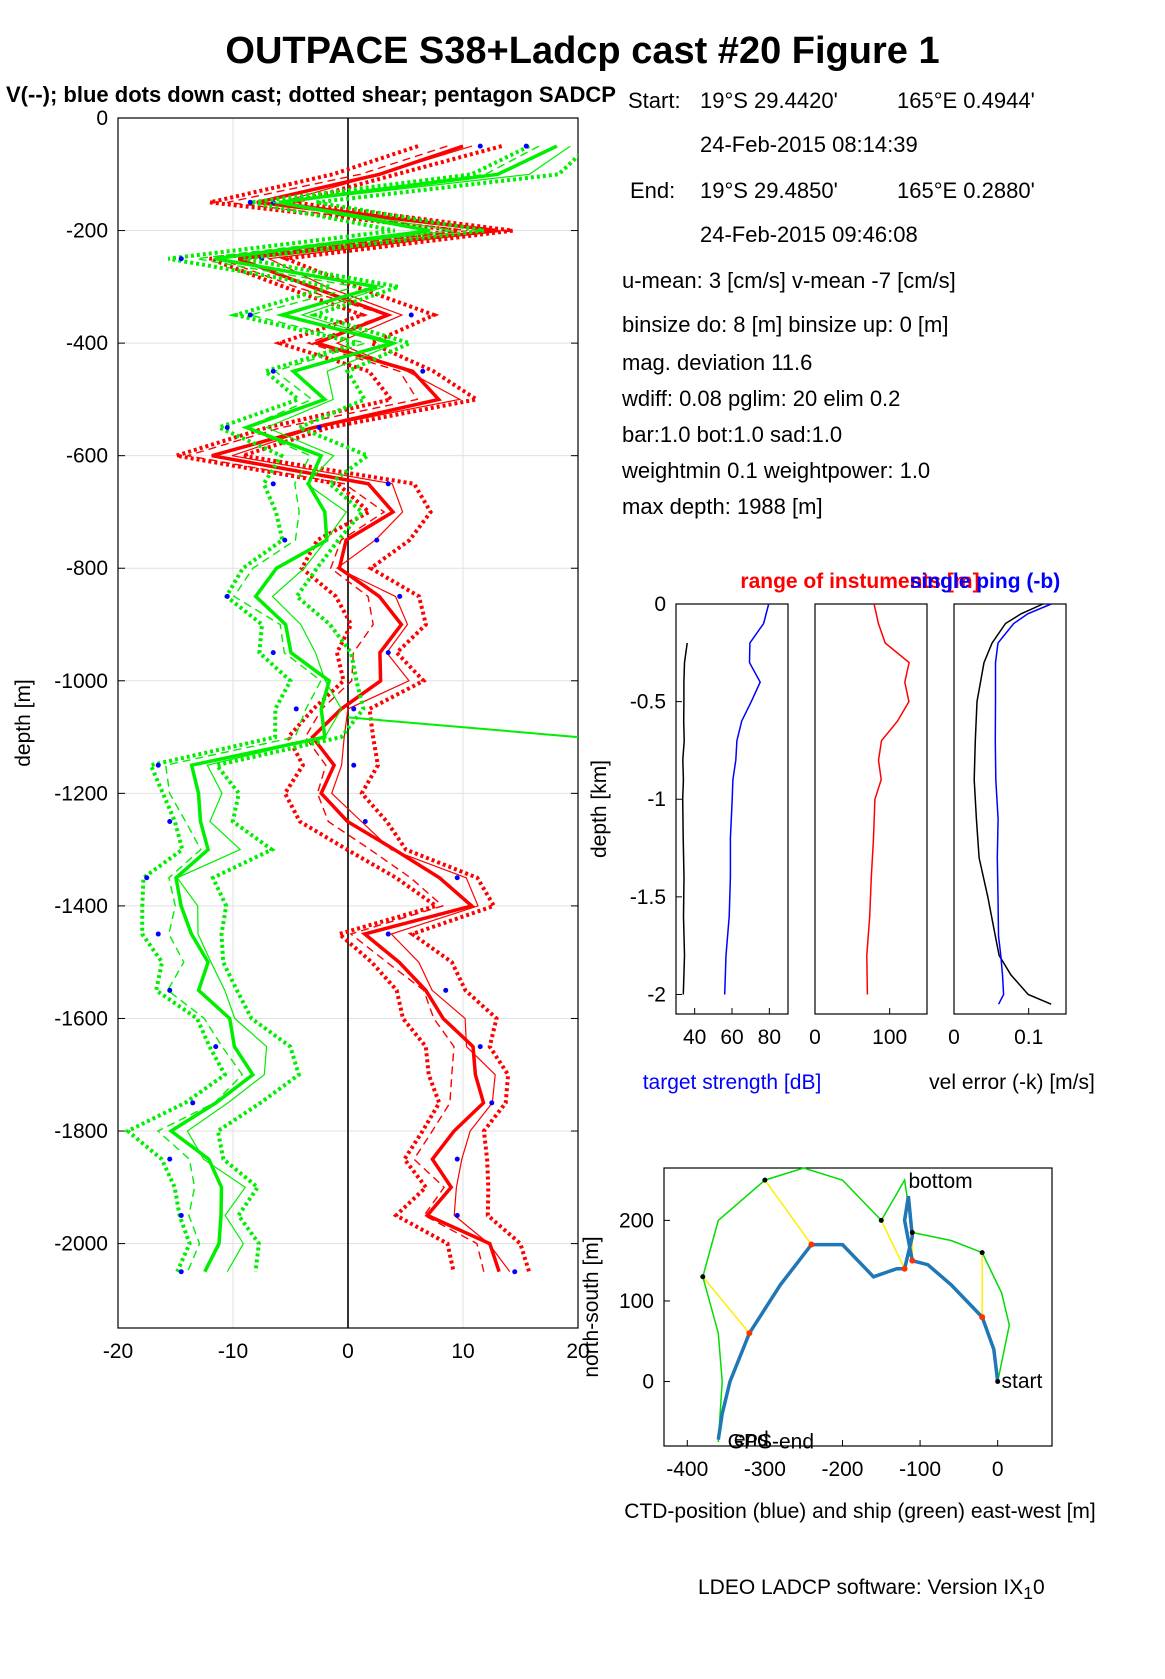  I want to click on start-longitude: 165°E 0.4944', so click(966, 100).